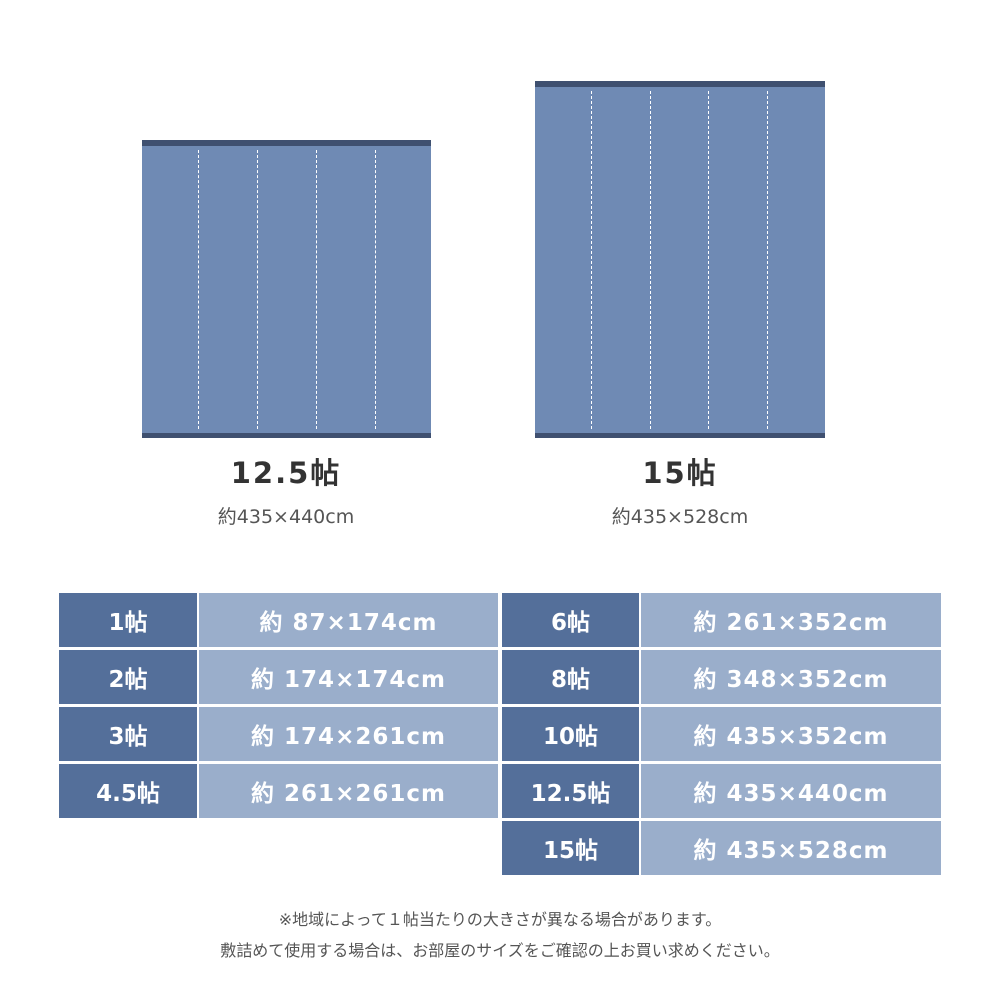 This screenshot has height=1000, width=1000. What do you see at coordinates (348, 734) in the screenshot?
I see `dimension-cell: 約 174×261cm` at bounding box center [348, 734].